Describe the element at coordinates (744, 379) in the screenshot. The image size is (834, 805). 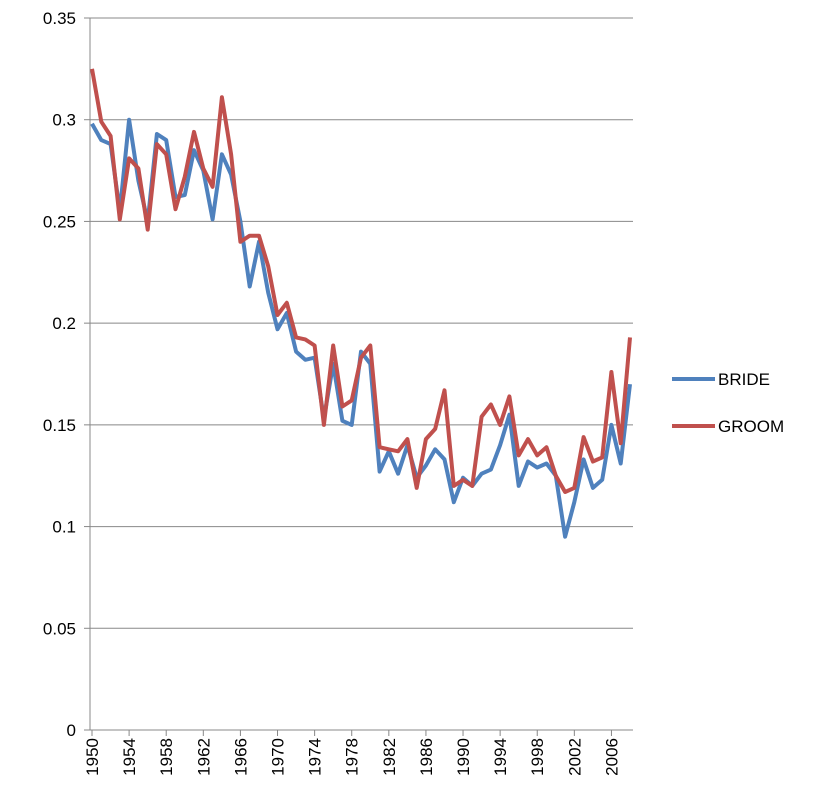
I see `legend-label: BRIDE` at that location.